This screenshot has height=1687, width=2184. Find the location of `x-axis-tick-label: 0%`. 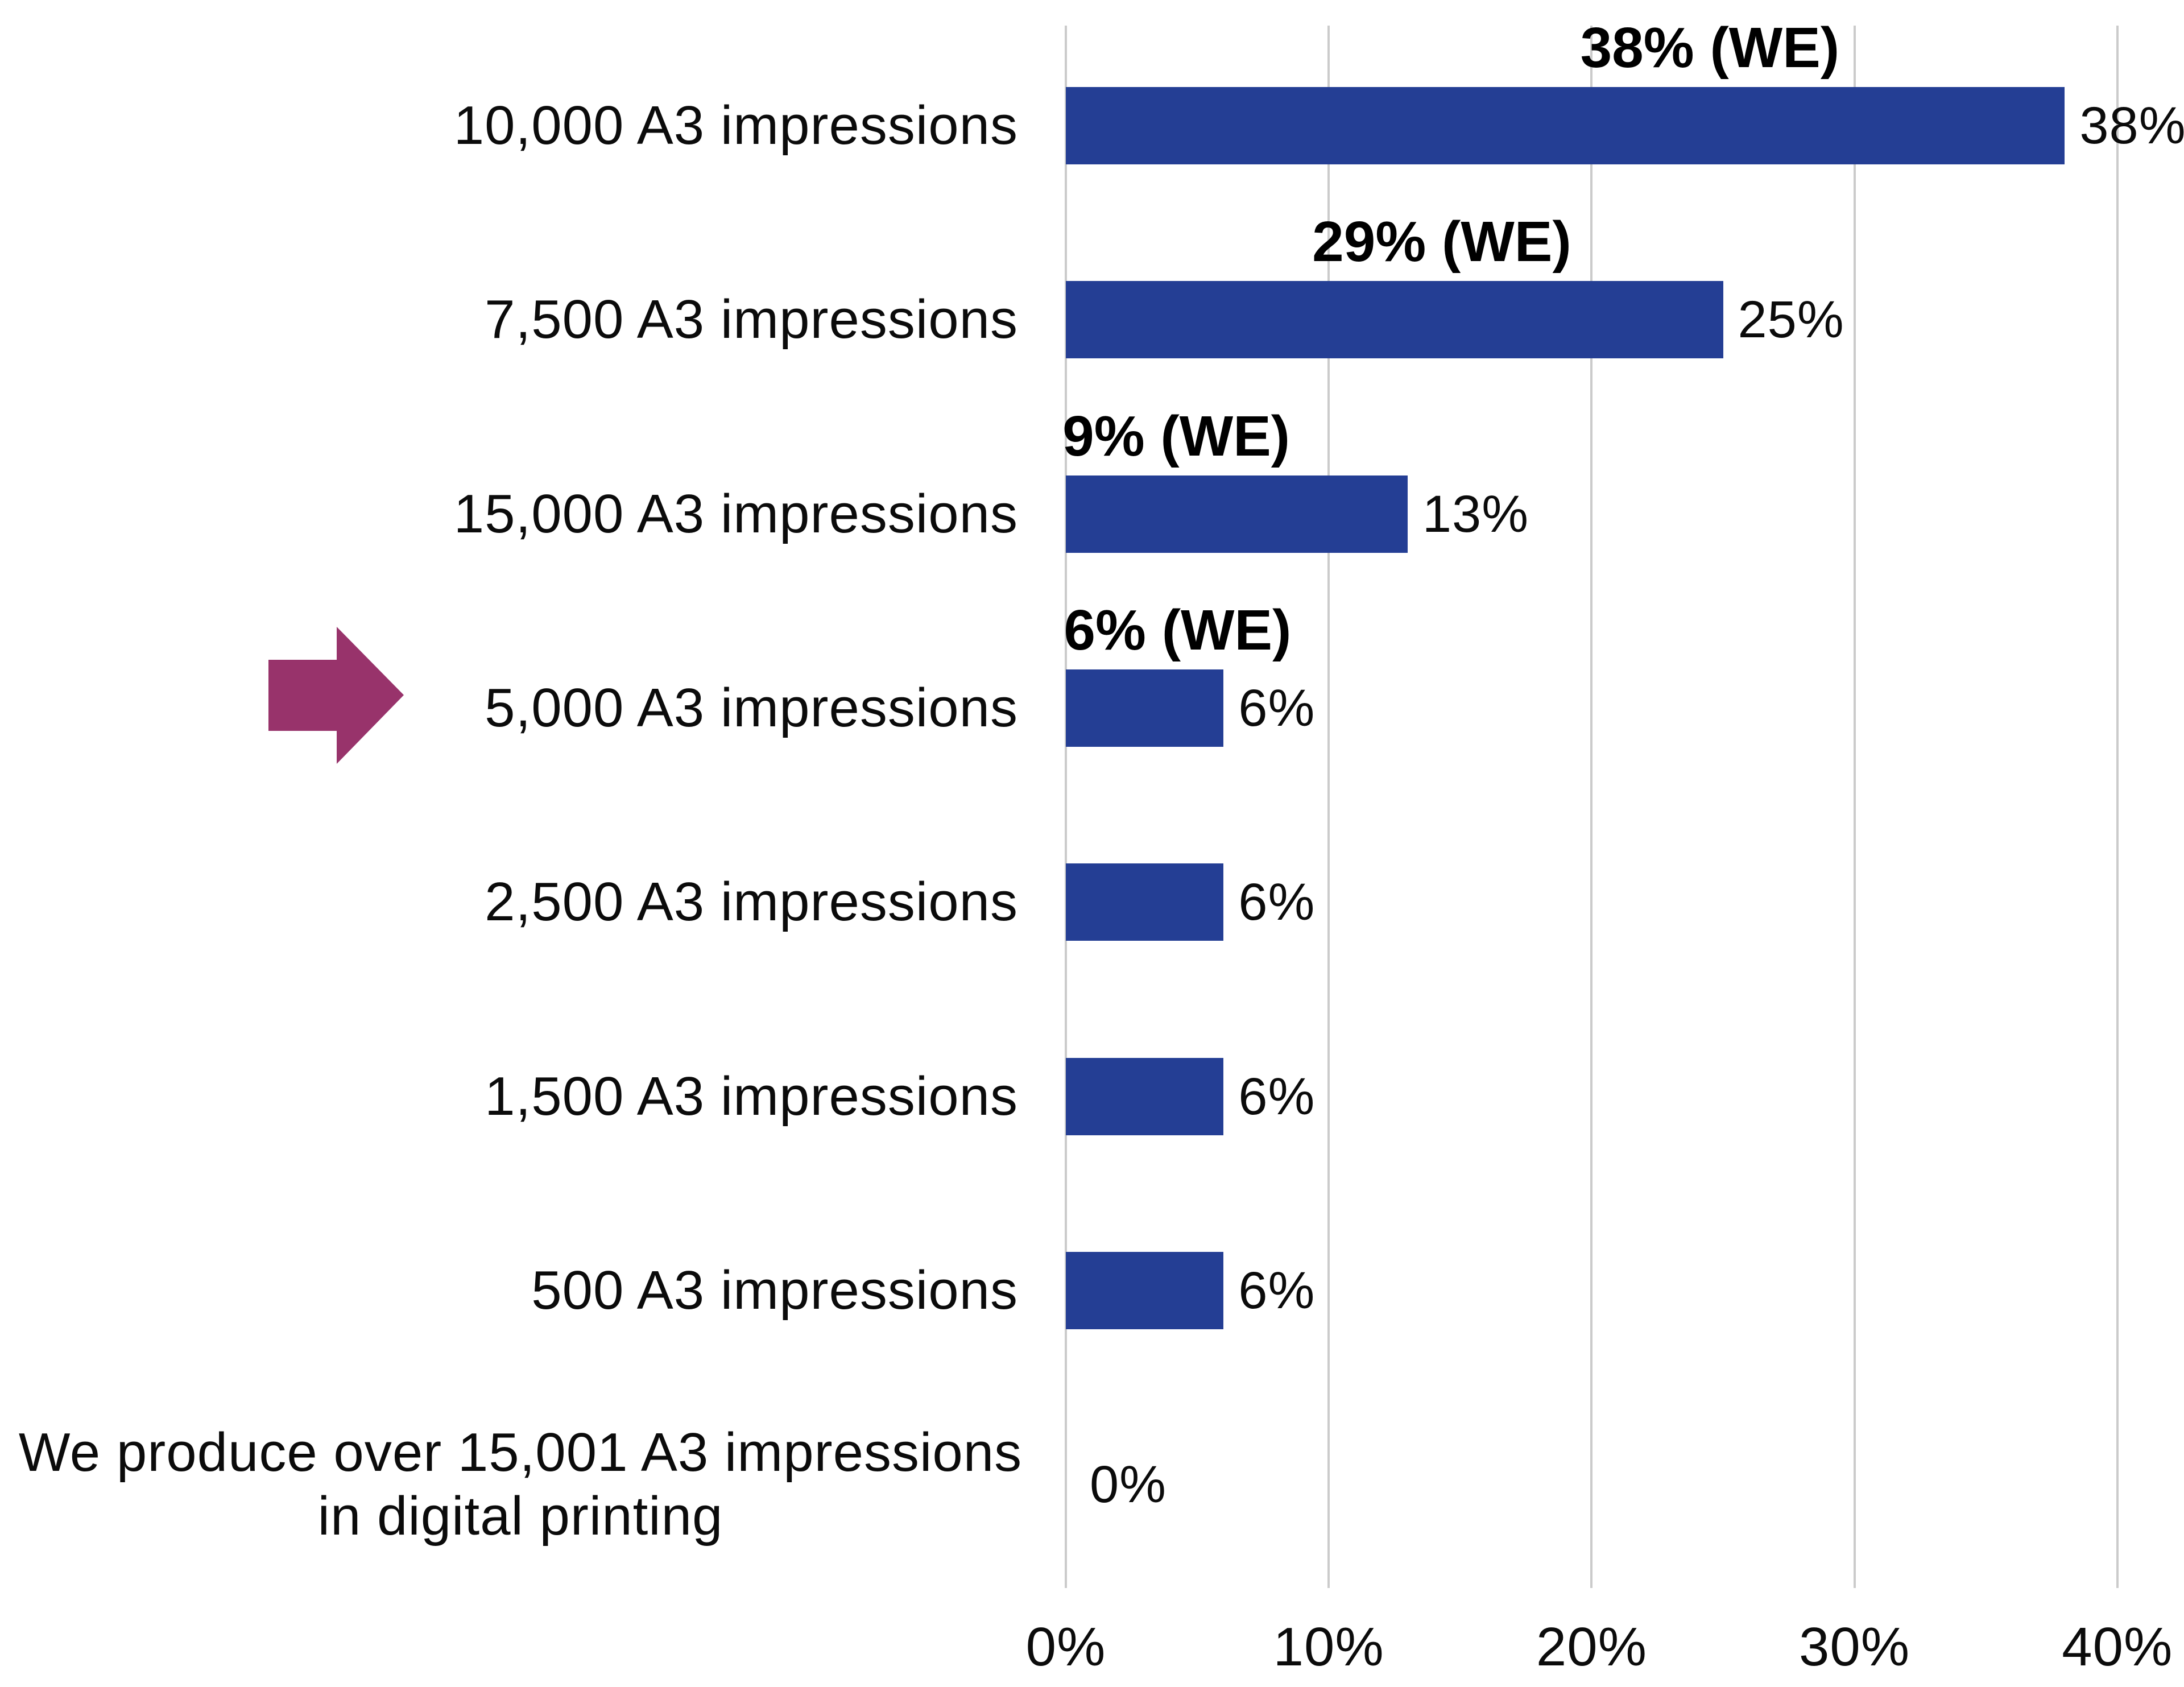

x-axis-tick-label: 0% is located at coordinates (1065, 1646).